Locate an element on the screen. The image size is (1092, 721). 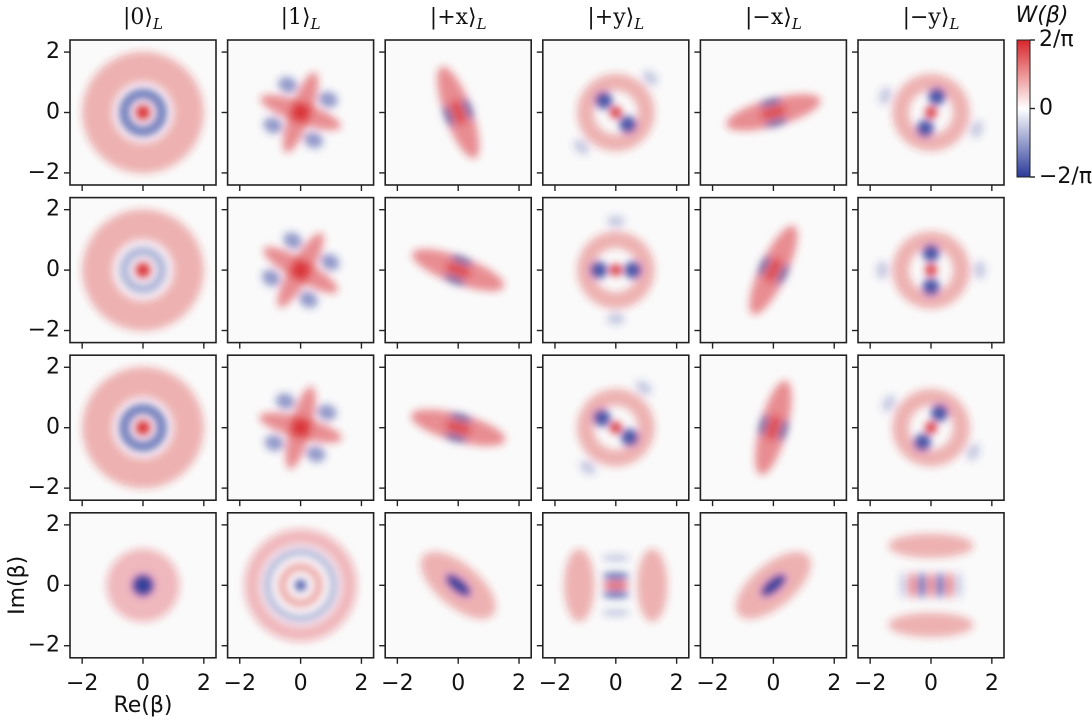
y-axis-label: Im(β) is located at coordinates (17, 585).